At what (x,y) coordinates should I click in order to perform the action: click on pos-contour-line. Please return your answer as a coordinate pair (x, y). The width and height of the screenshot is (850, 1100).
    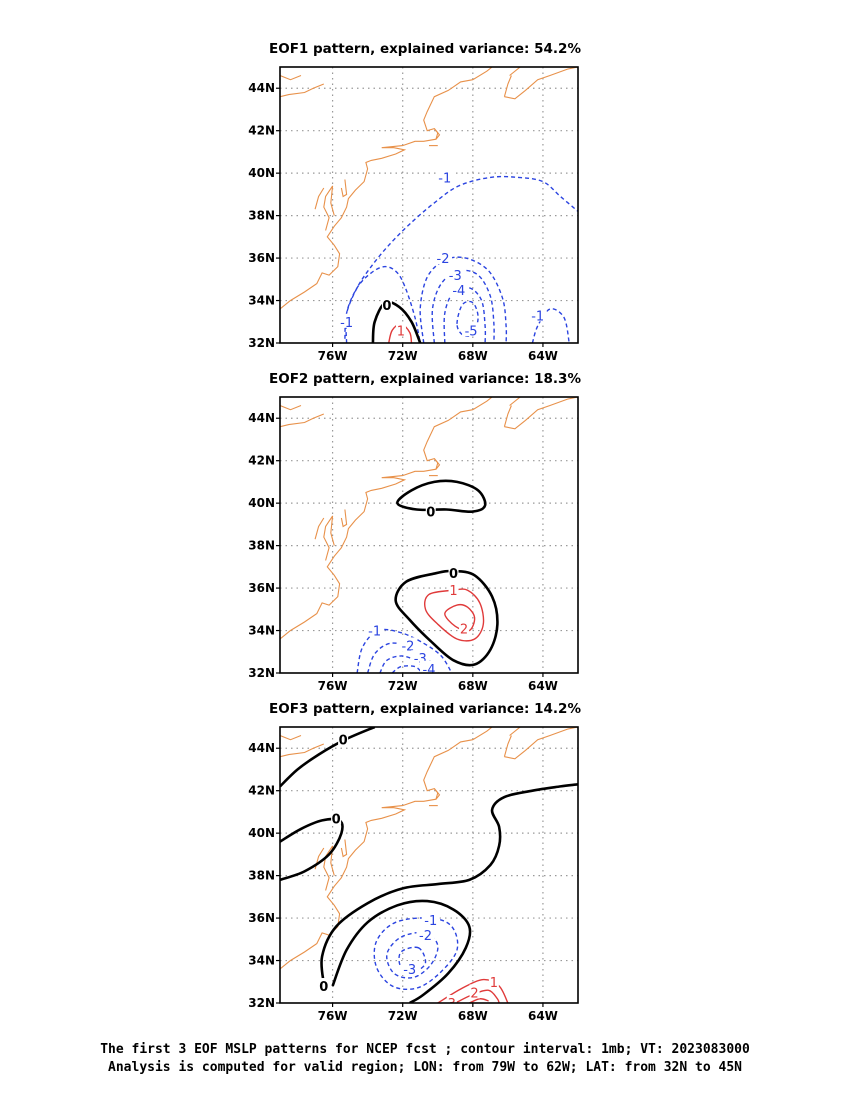
    Looking at the image, I should click on (460, 617).